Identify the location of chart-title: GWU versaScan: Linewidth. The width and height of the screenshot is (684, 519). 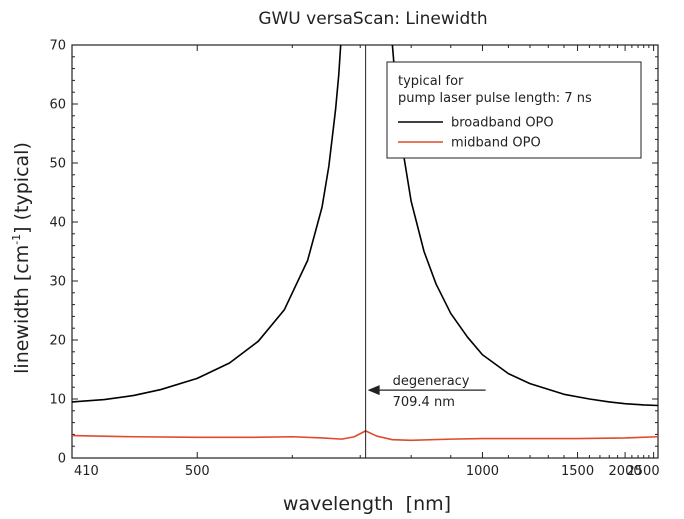
(372, 19).